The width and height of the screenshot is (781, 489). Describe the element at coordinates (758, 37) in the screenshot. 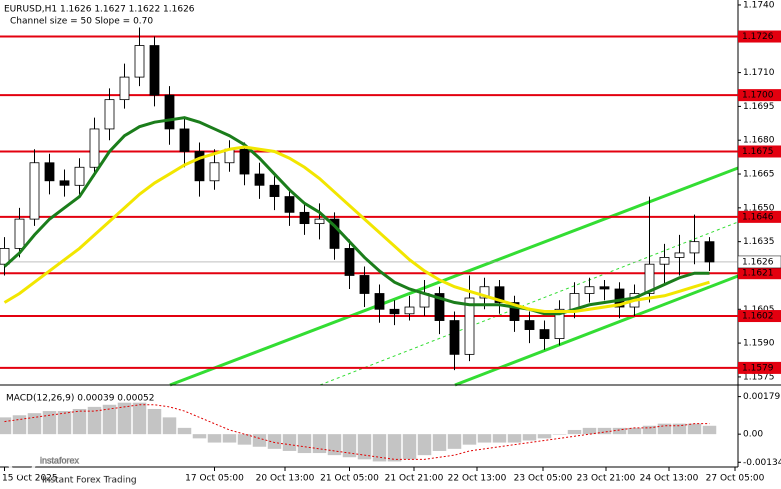

I see `level-label: 1.1726` at that location.